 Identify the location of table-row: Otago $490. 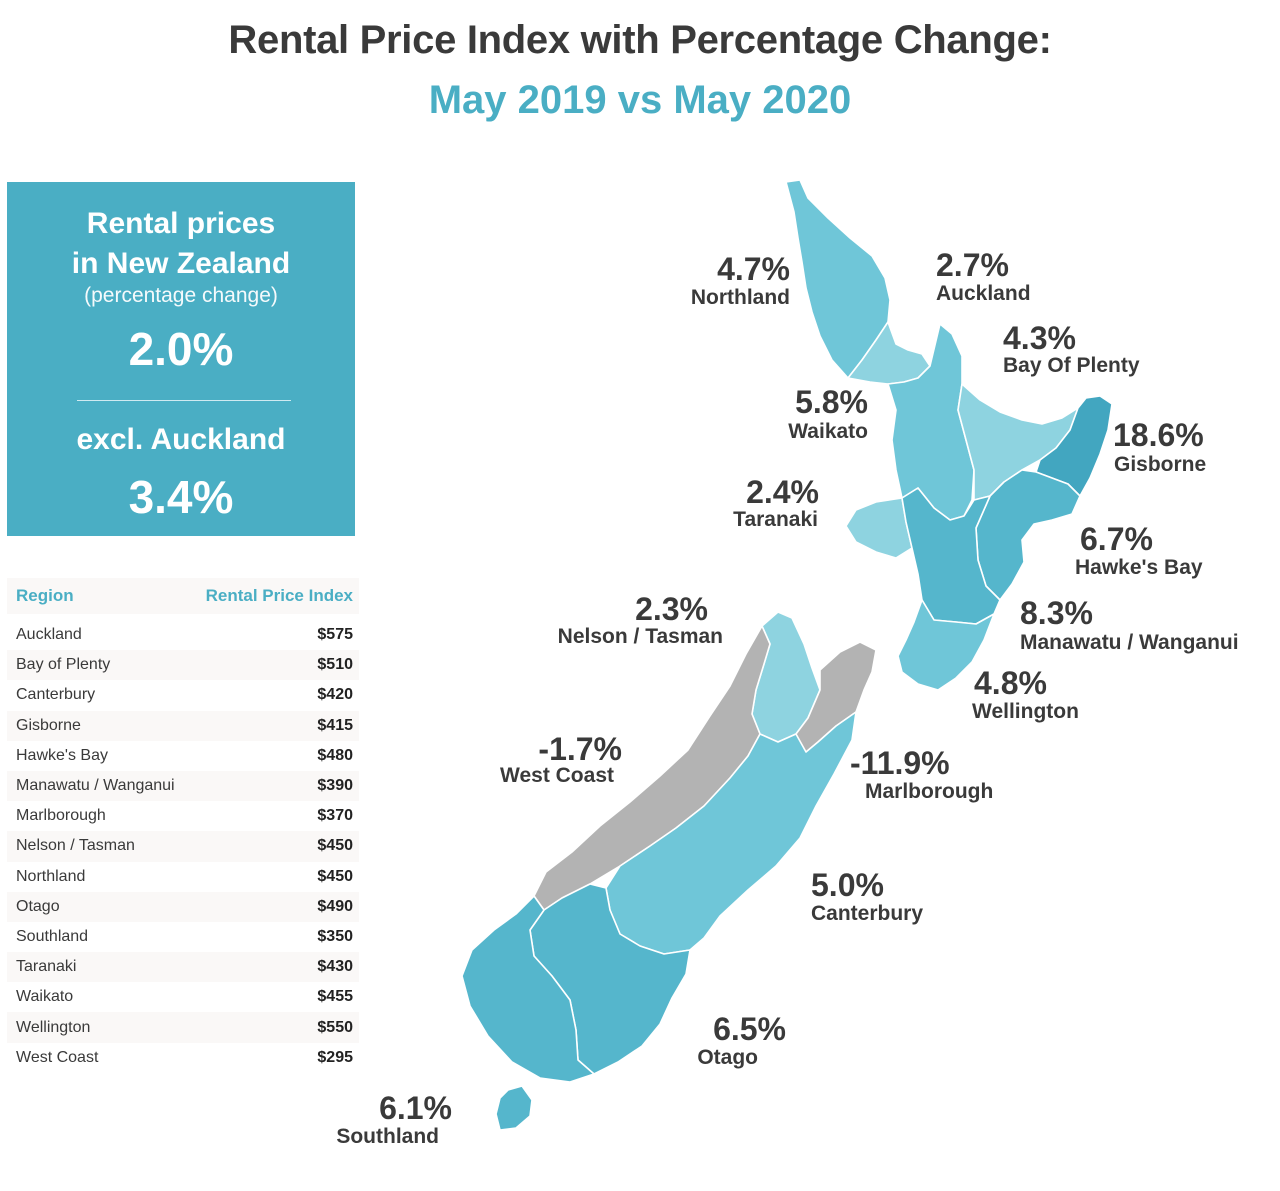
(183, 906).